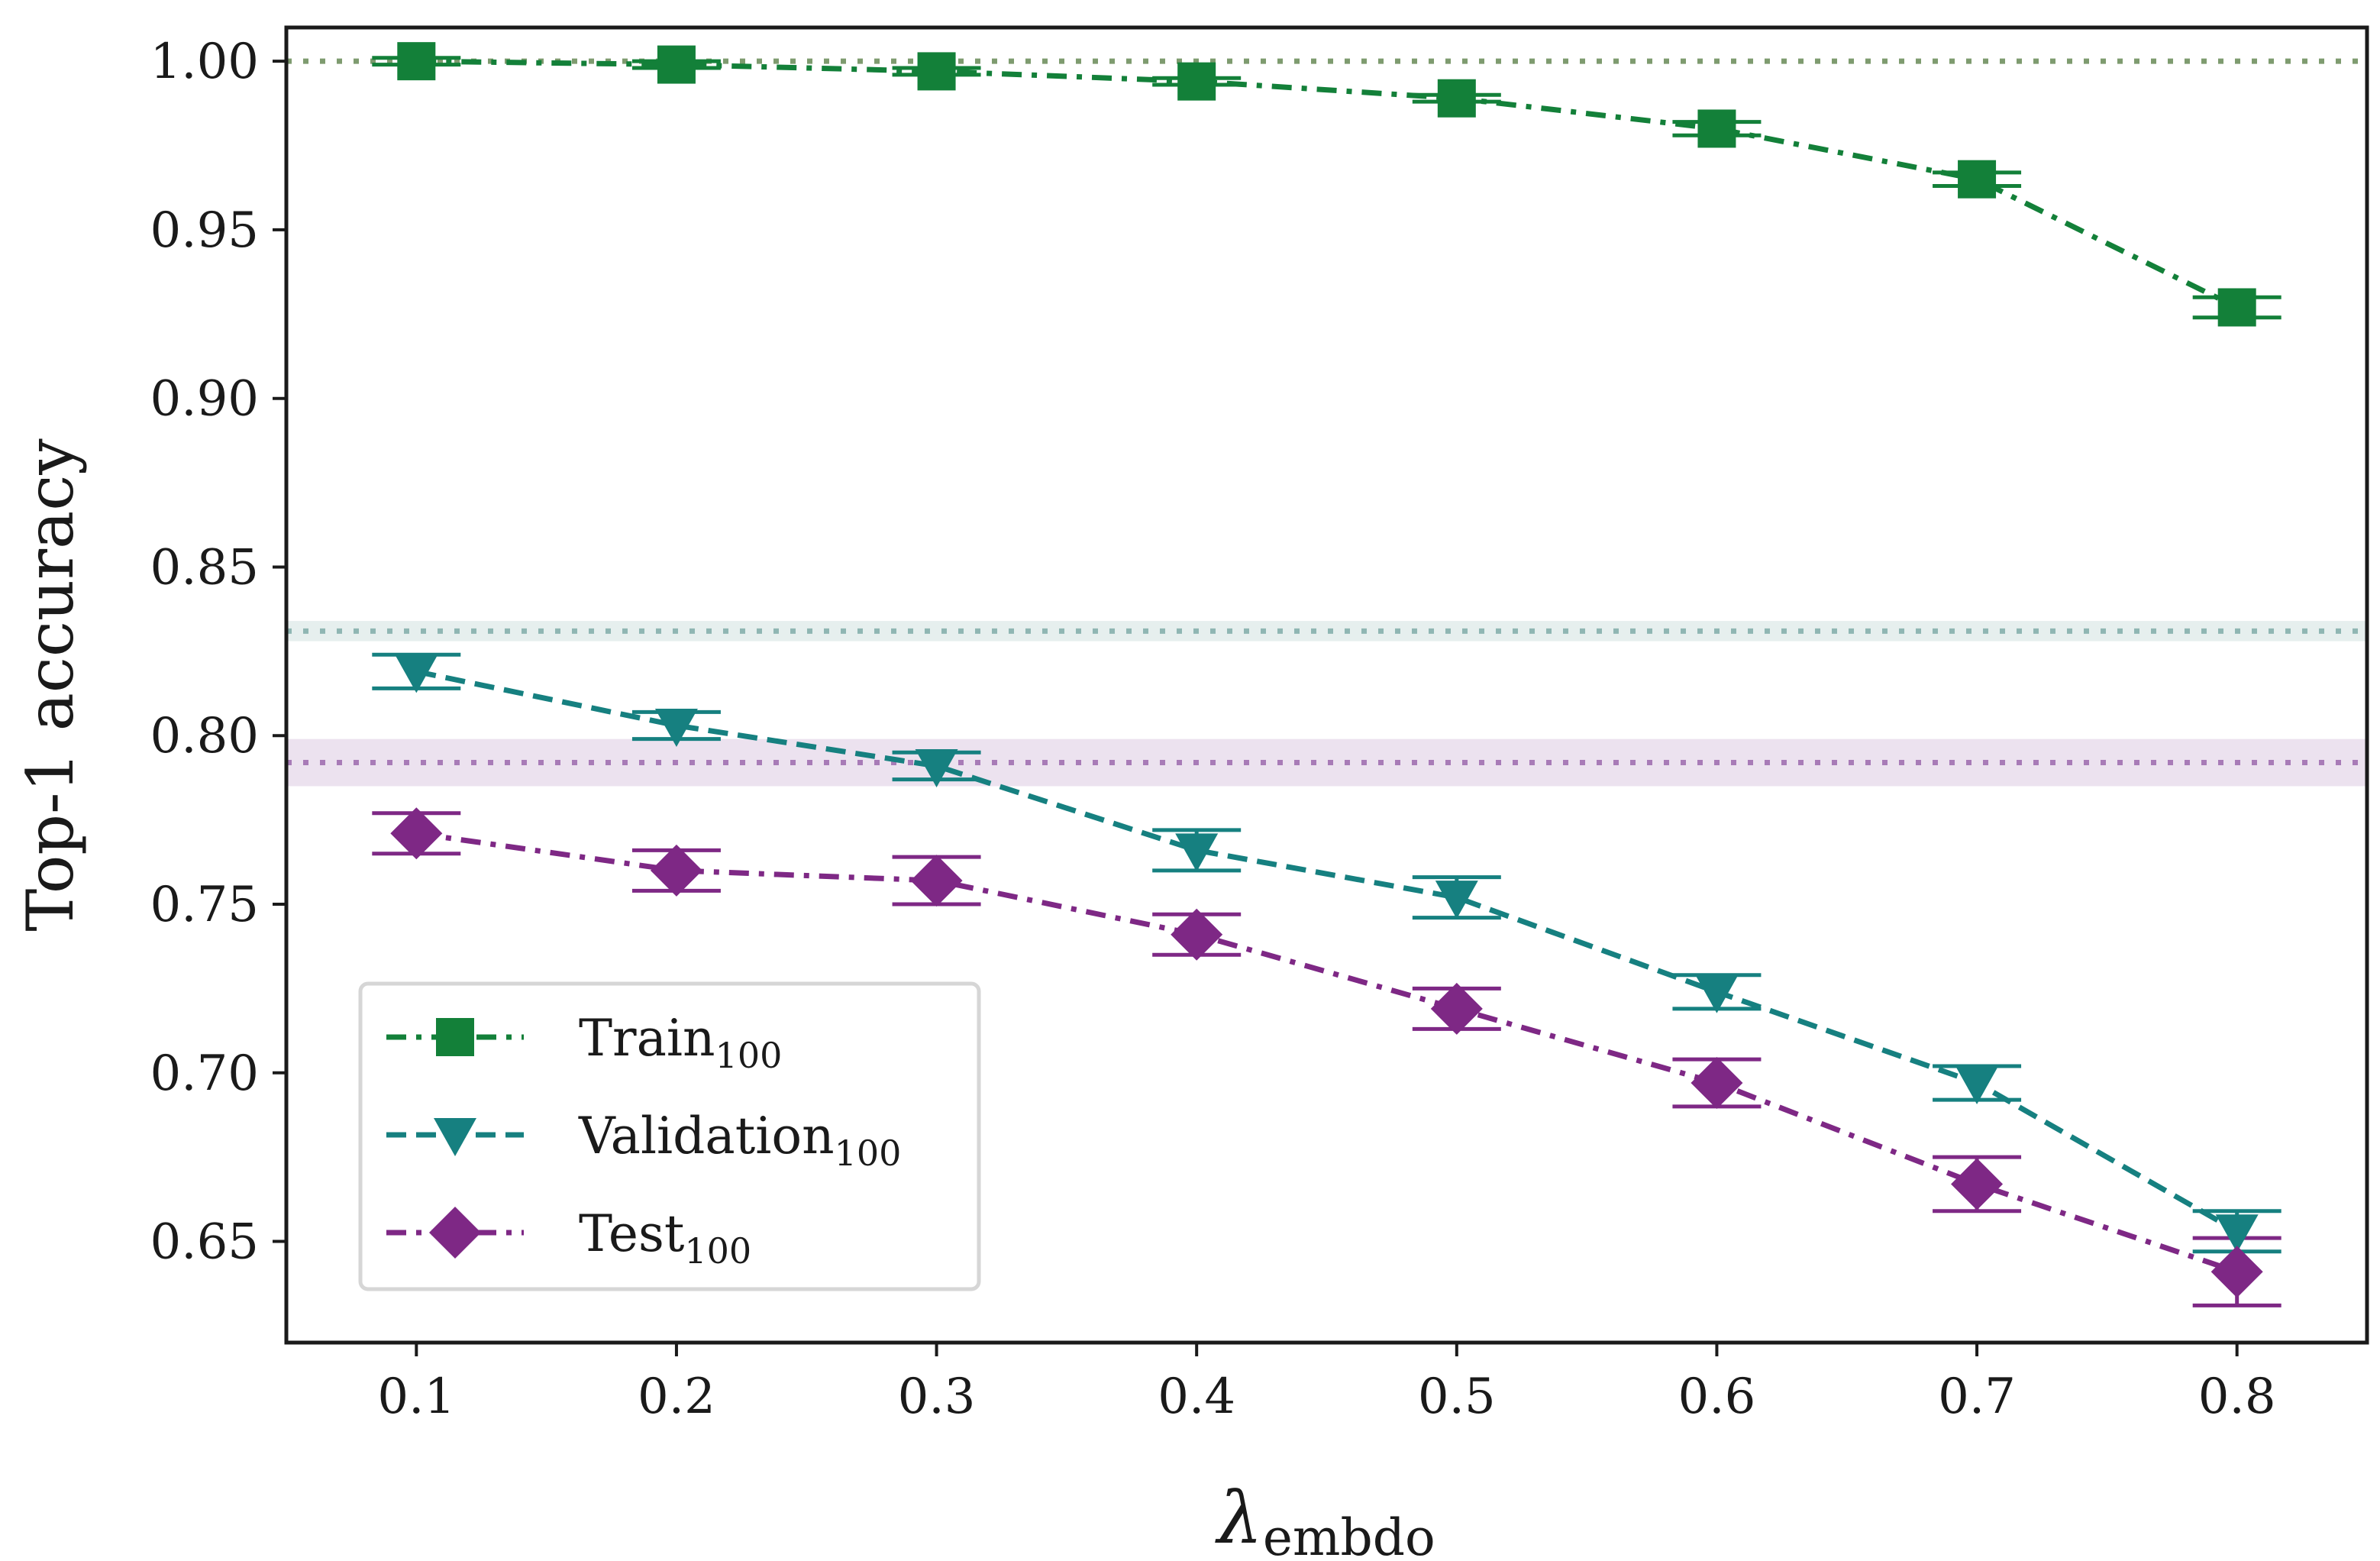  What do you see at coordinates (677, 1397) in the screenshot?
I see `x-tick-label: 0.2` at bounding box center [677, 1397].